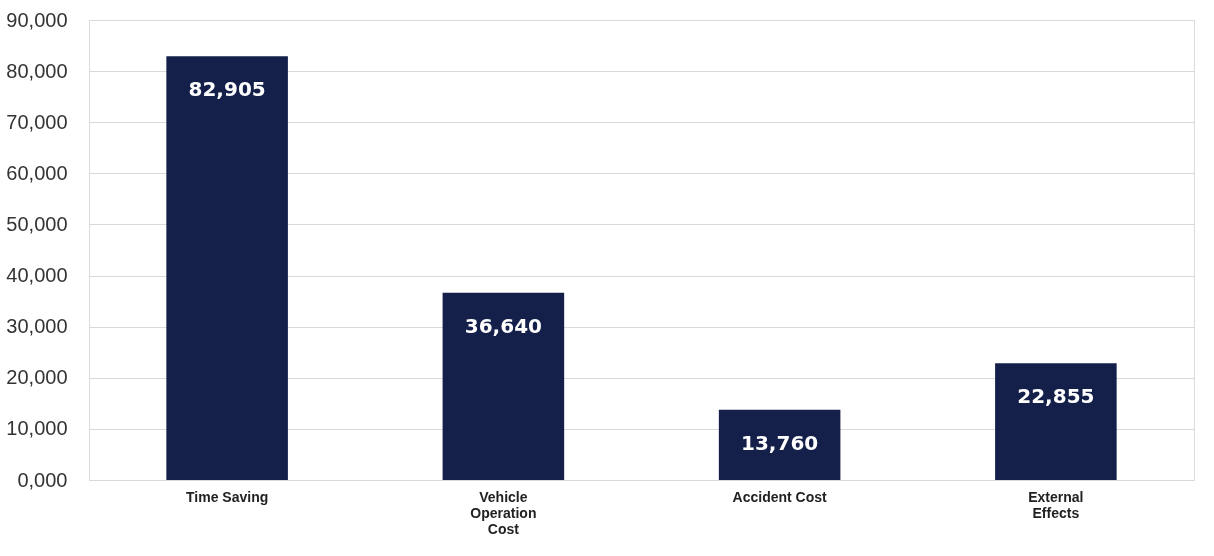 This screenshot has height=556, width=1214. What do you see at coordinates (37, 326) in the screenshot?
I see `y-tick-label: 30,000` at bounding box center [37, 326].